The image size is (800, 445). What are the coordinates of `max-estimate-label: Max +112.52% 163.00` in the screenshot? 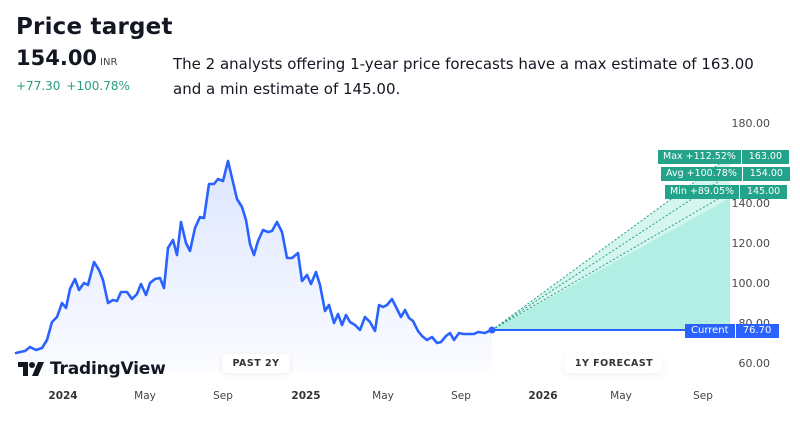 It's located at (723, 157).